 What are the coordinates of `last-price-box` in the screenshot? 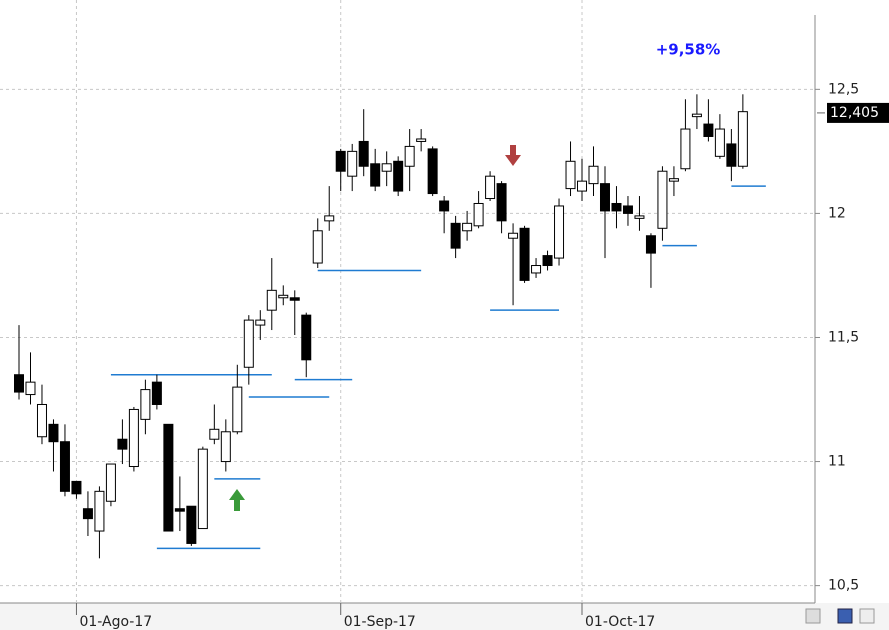 It's located at (858, 112).